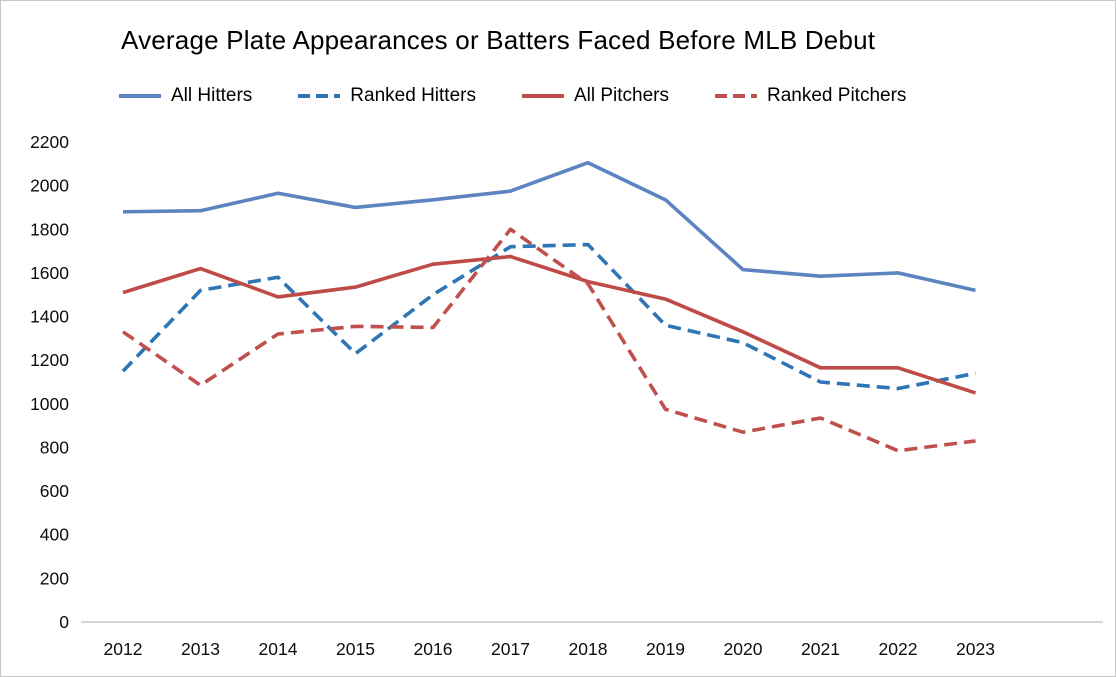 The width and height of the screenshot is (1116, 677). Describe the element at coordinates (975, 649) in the screenshot. I see `x-axis-tick-label: 2023` at that location.